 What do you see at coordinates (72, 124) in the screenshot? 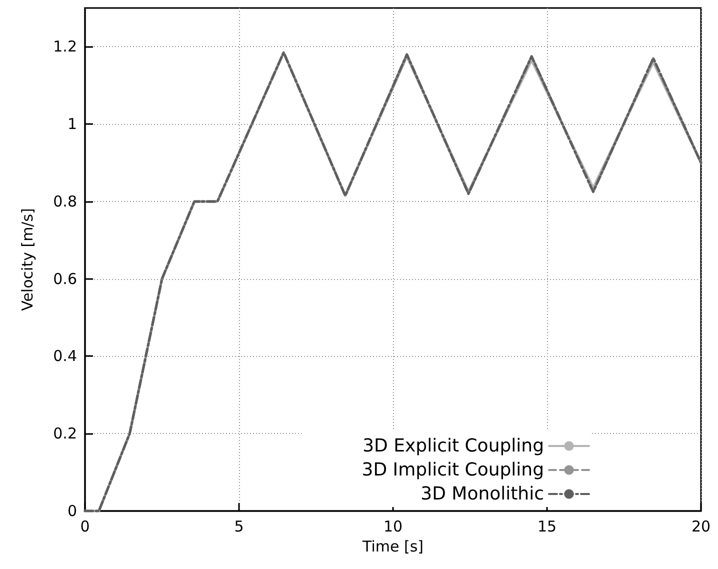
I see `y-tick-label: 1` at bounding box center [72, 124].